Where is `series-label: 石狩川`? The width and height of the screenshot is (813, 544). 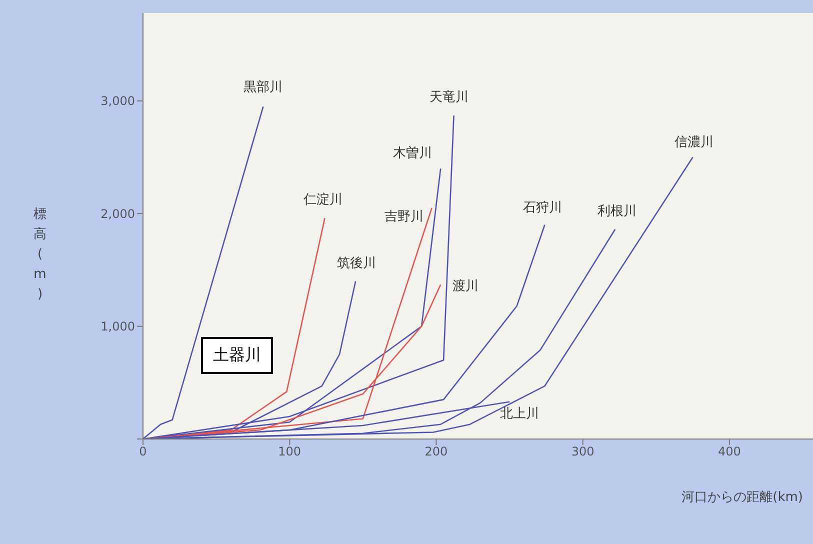
series-label: 石狩川 is located at coordinates (542, 208).